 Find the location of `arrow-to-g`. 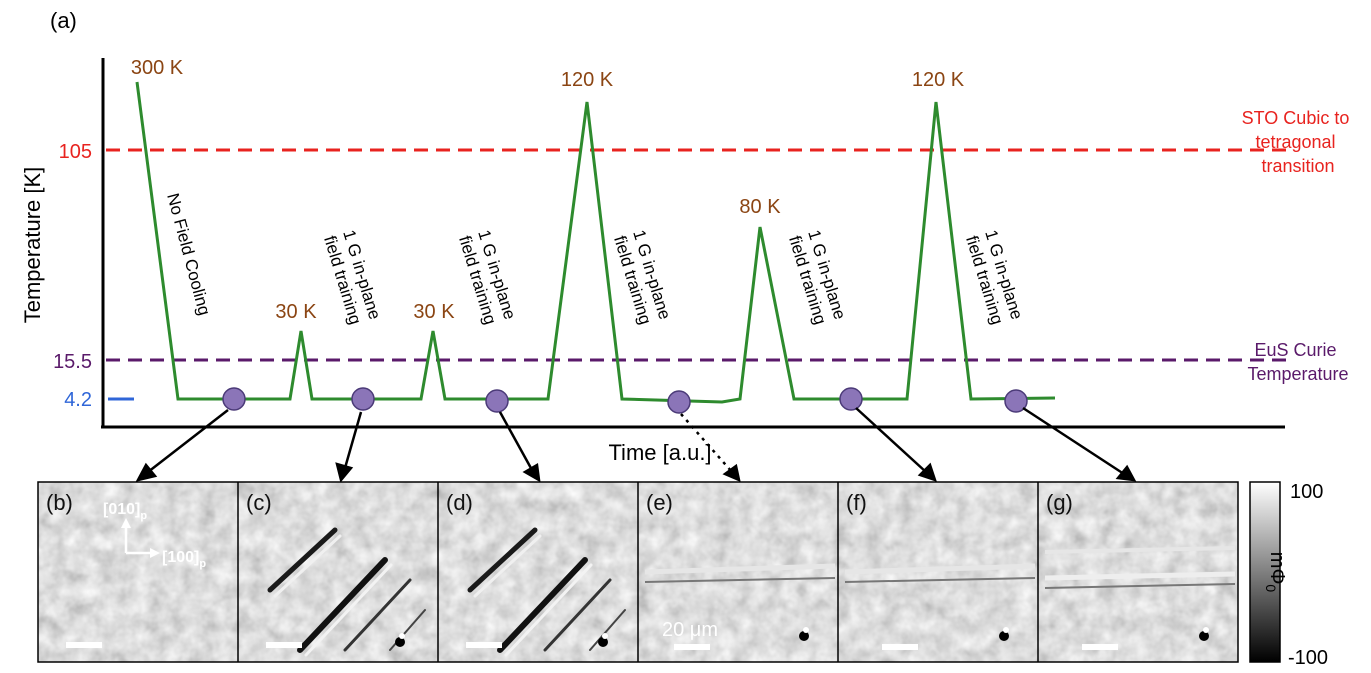

arrow-to-g is located at coordinates (1073, 441).